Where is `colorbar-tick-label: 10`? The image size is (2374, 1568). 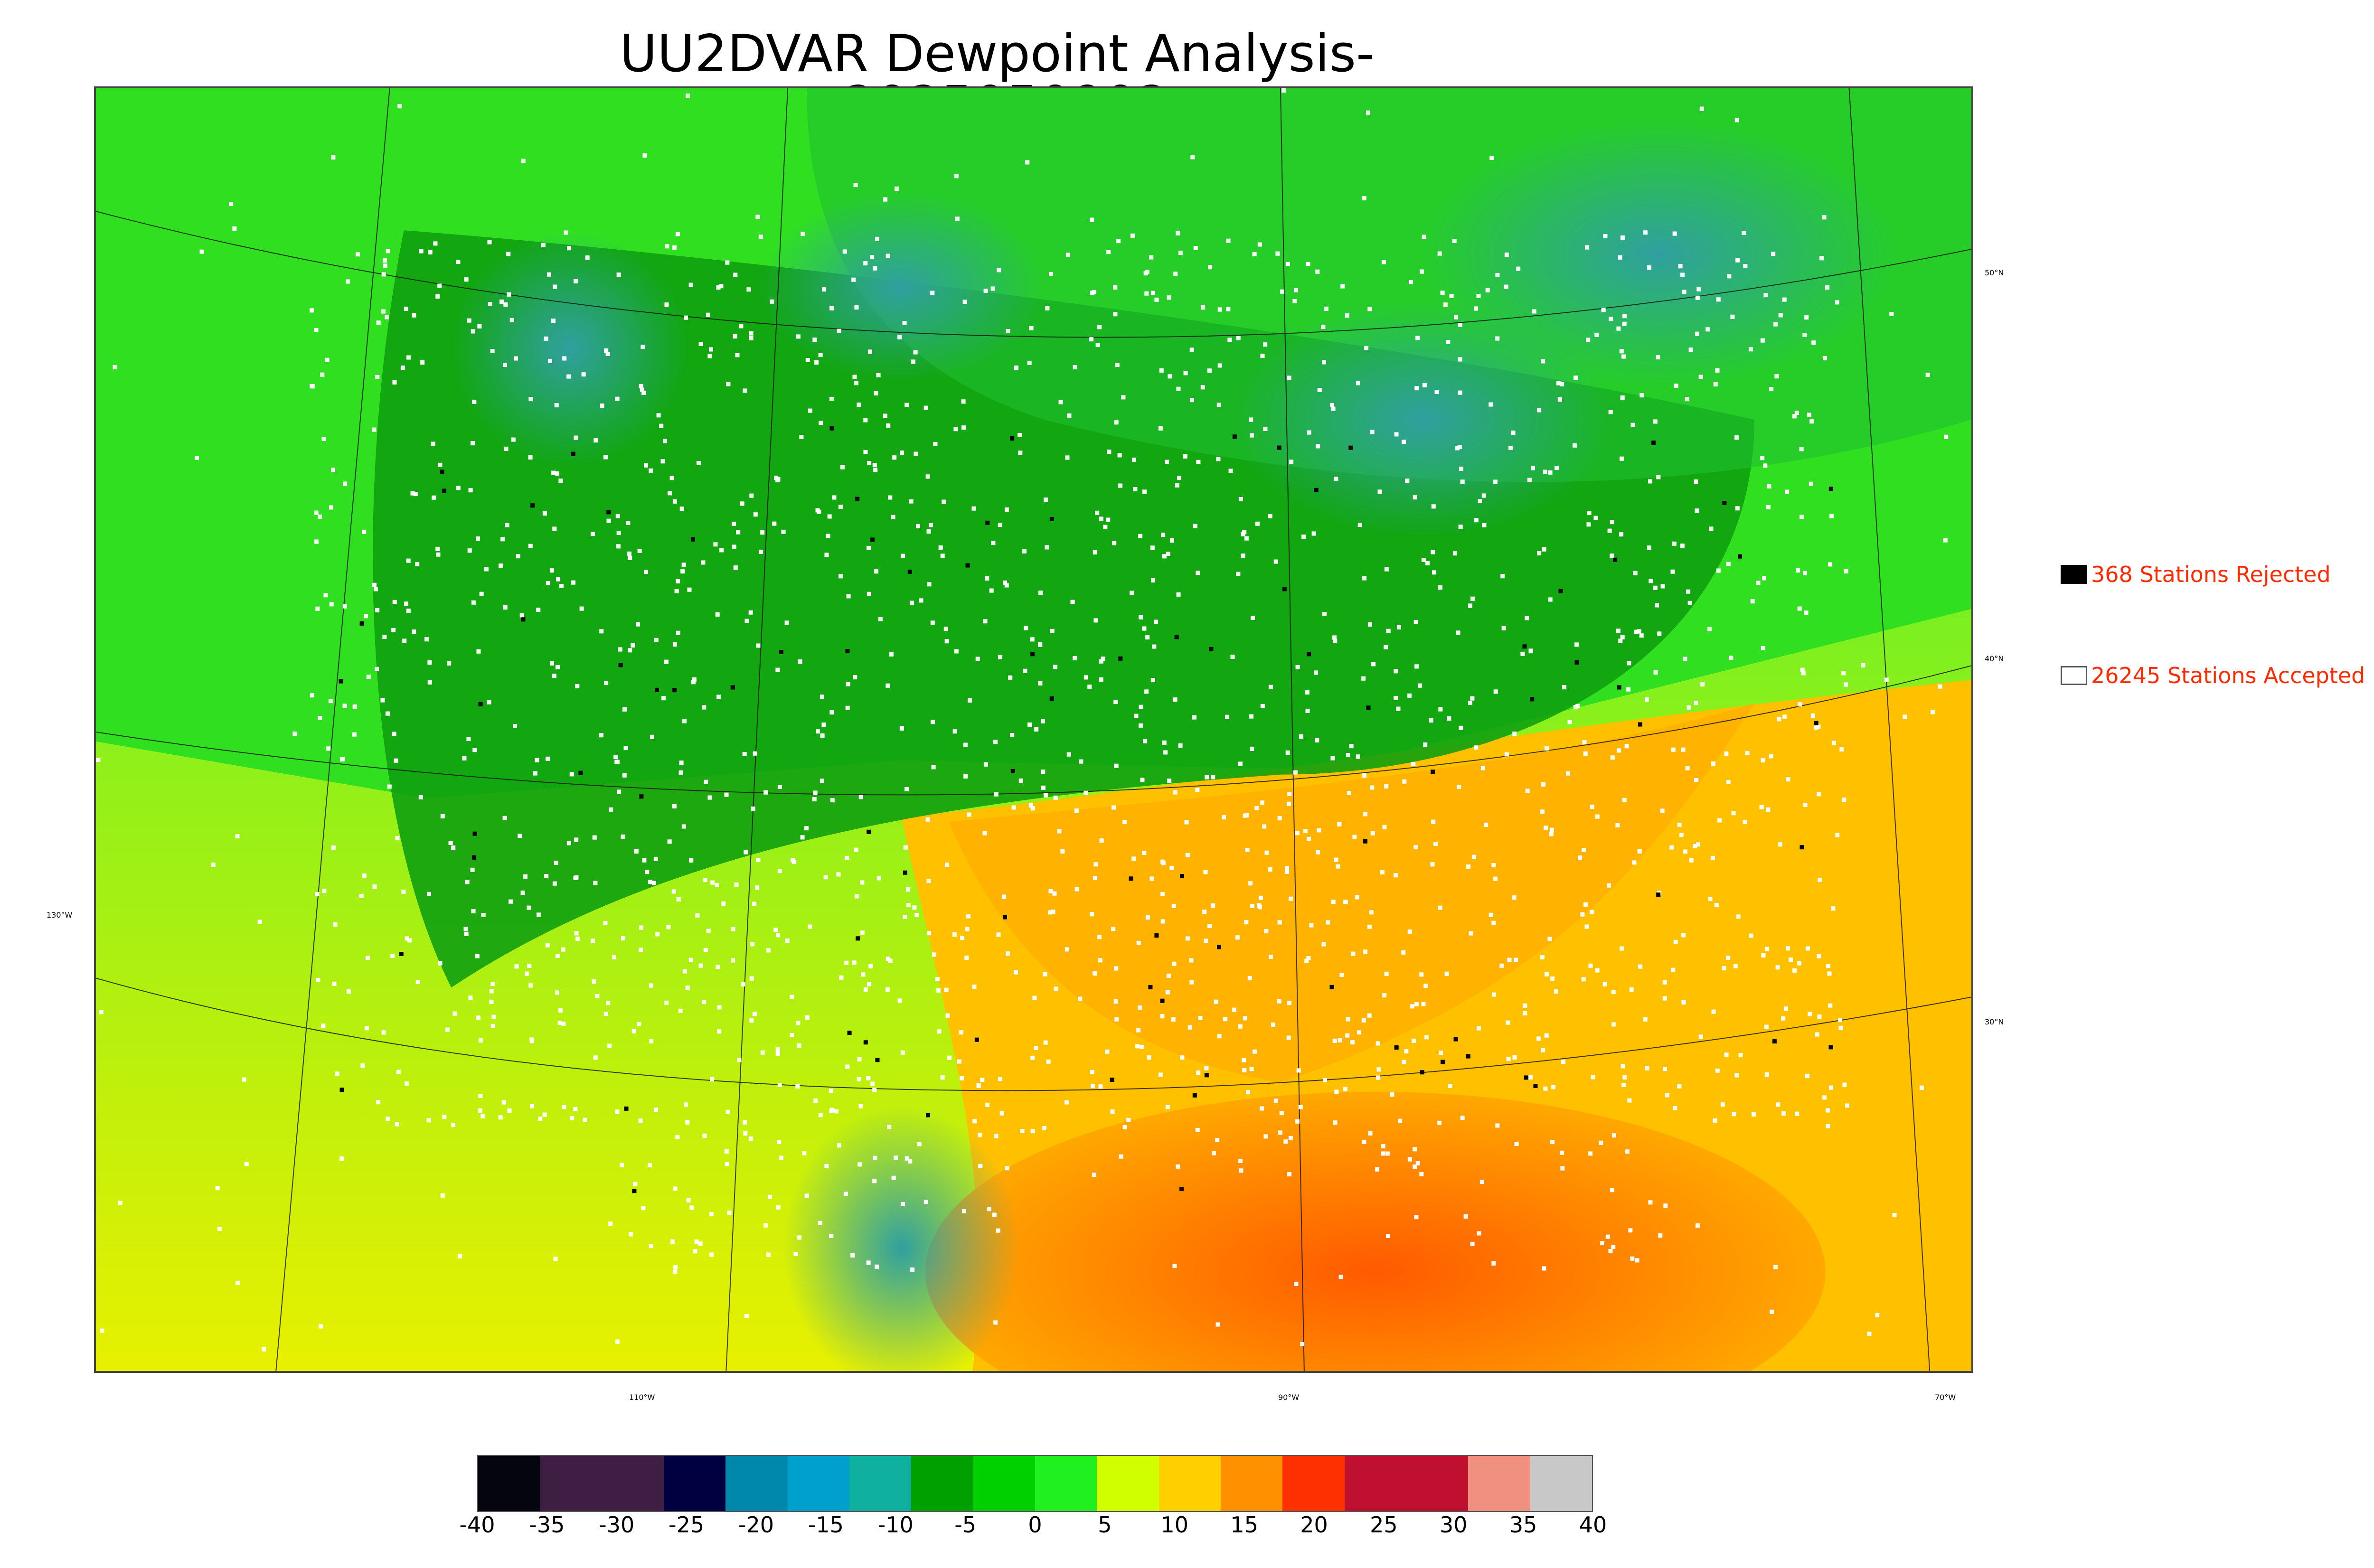 colorbar-tick-label: 10 is located at coordinates (1174, 1525).